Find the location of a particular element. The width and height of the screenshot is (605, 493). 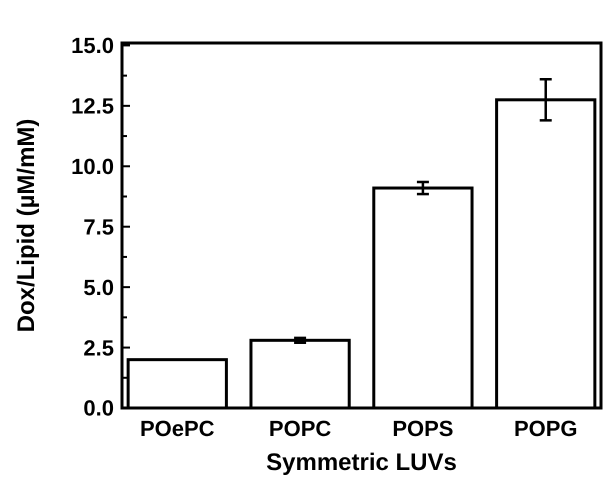

y-tick-label: 7.5 is located at coordinates (98, 227).